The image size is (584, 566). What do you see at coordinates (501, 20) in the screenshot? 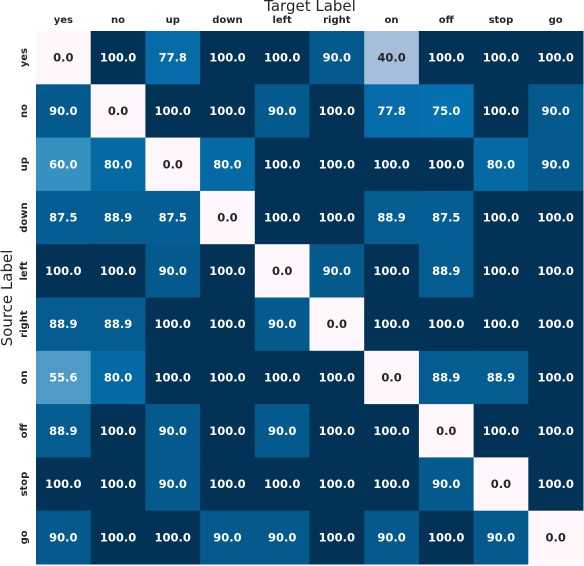
I see `x-tick-label: stop` at bounding box center [501, 20].